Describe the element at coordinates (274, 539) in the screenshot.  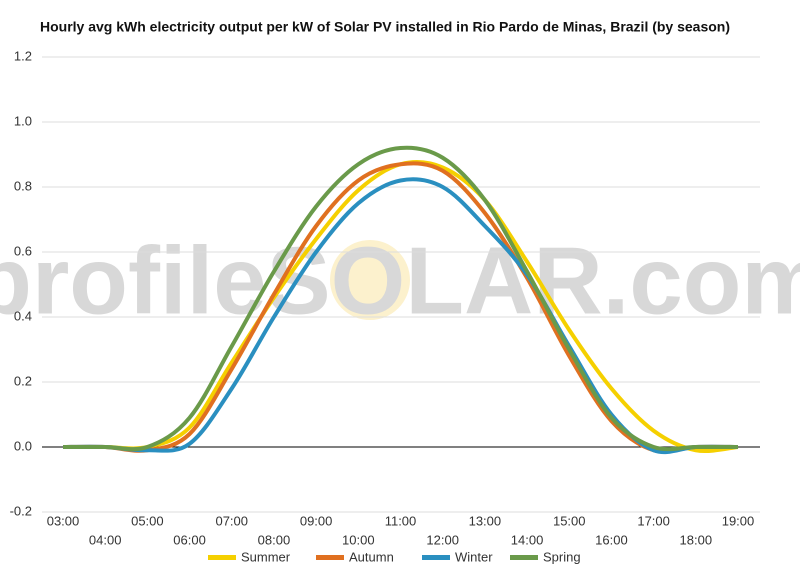
I see `x-tick-label: 08:00` at that location.